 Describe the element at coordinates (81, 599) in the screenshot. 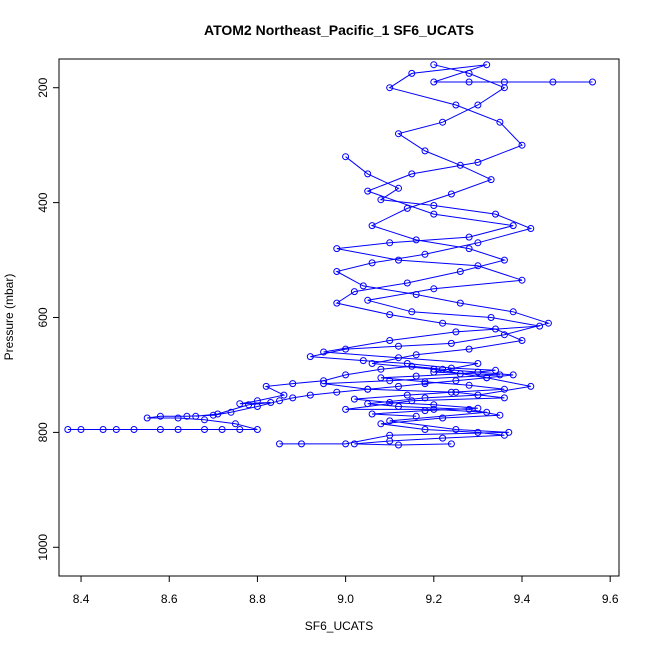

I see `x-tick-label: 8.4` at that location.